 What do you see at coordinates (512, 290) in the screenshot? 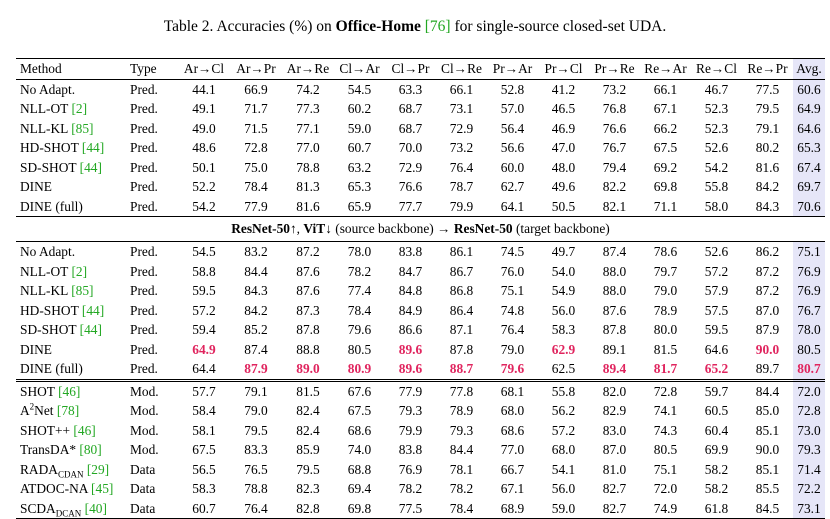
I see `value-cell: 75.1` at bounding box center [512, 290].